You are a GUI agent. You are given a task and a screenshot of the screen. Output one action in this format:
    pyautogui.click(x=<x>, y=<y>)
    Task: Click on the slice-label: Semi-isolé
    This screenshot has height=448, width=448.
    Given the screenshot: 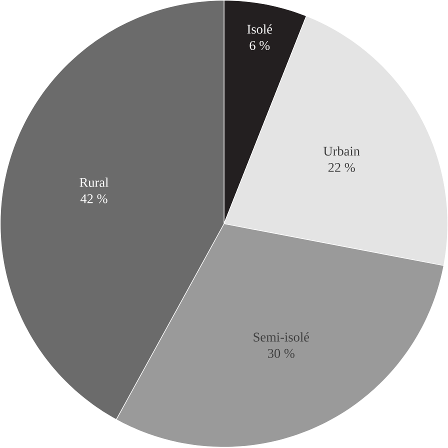 What is the action you would take?
    pyautogui.click(x=282, y=337)
    